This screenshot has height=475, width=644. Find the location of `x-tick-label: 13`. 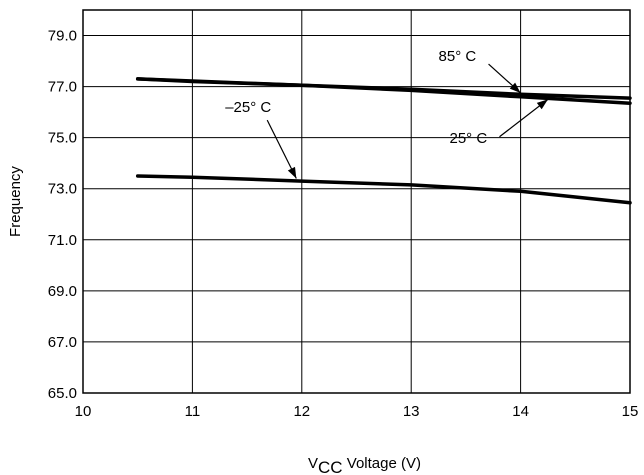

x-tick-label: 13 is located at coordinates (411, 411).